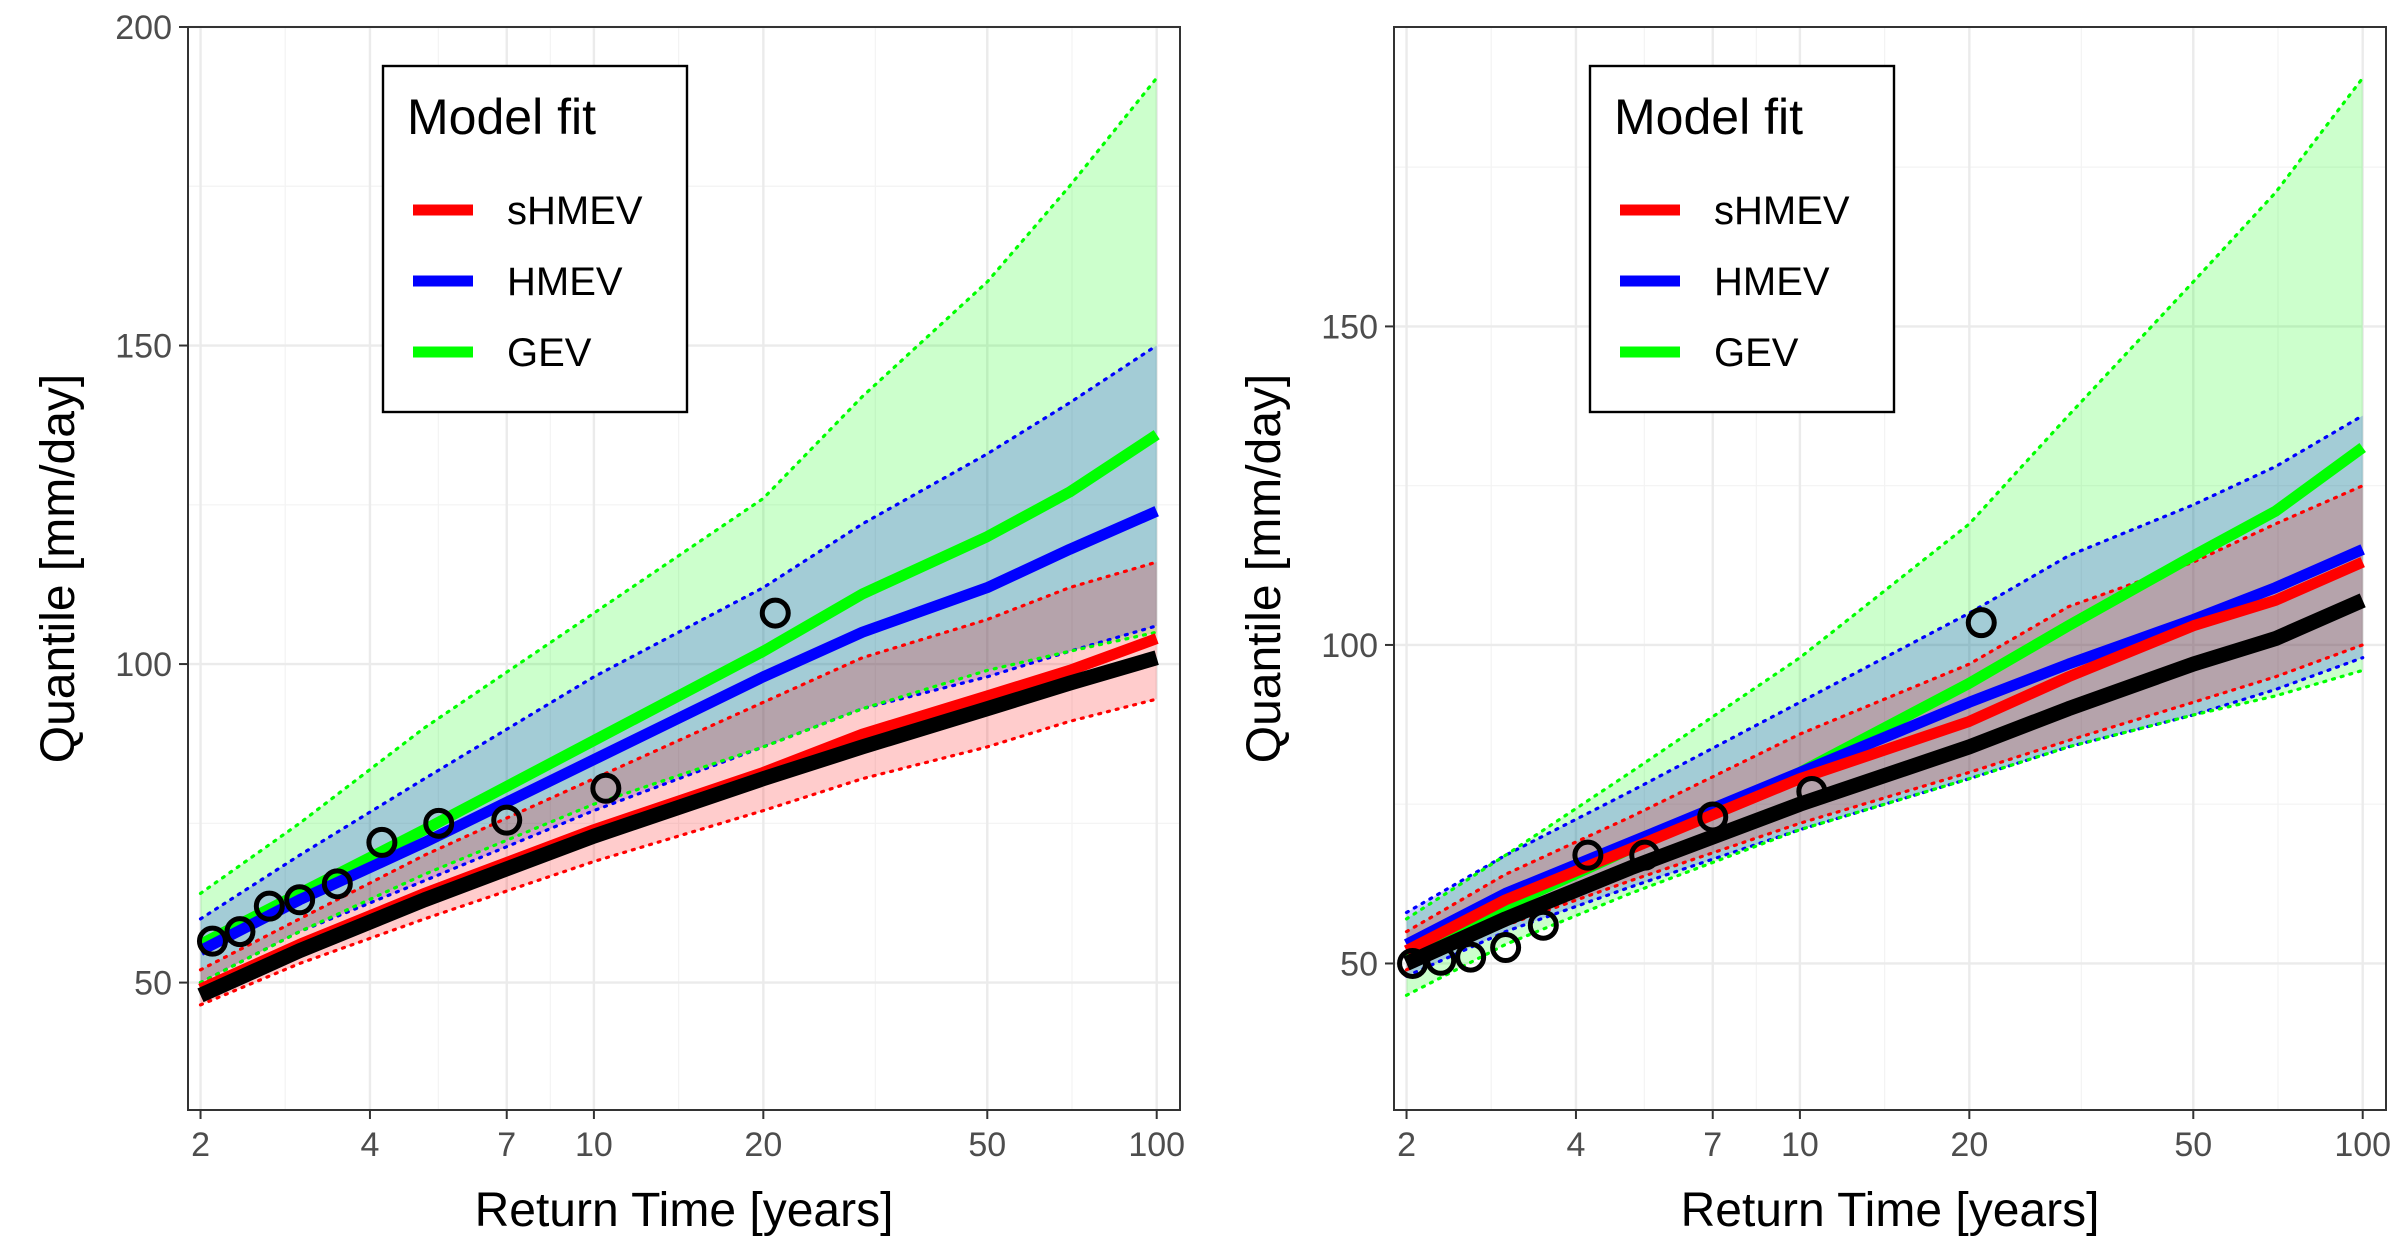 The width and height of the screenshot is (2400, 1260). Describe the element at coordinates (143, 28) in the screenshot. I see `left-y-tick-label: 200` at that location.